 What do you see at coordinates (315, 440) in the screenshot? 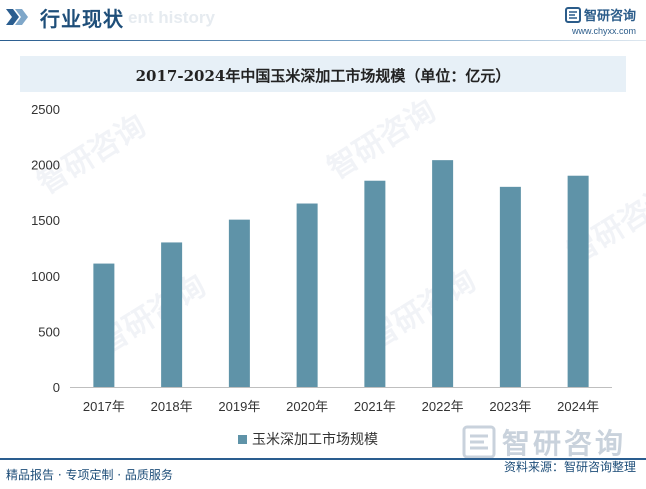
I see `legend-label: 玉米深加工市场规模` at bounding box center [315, 440].